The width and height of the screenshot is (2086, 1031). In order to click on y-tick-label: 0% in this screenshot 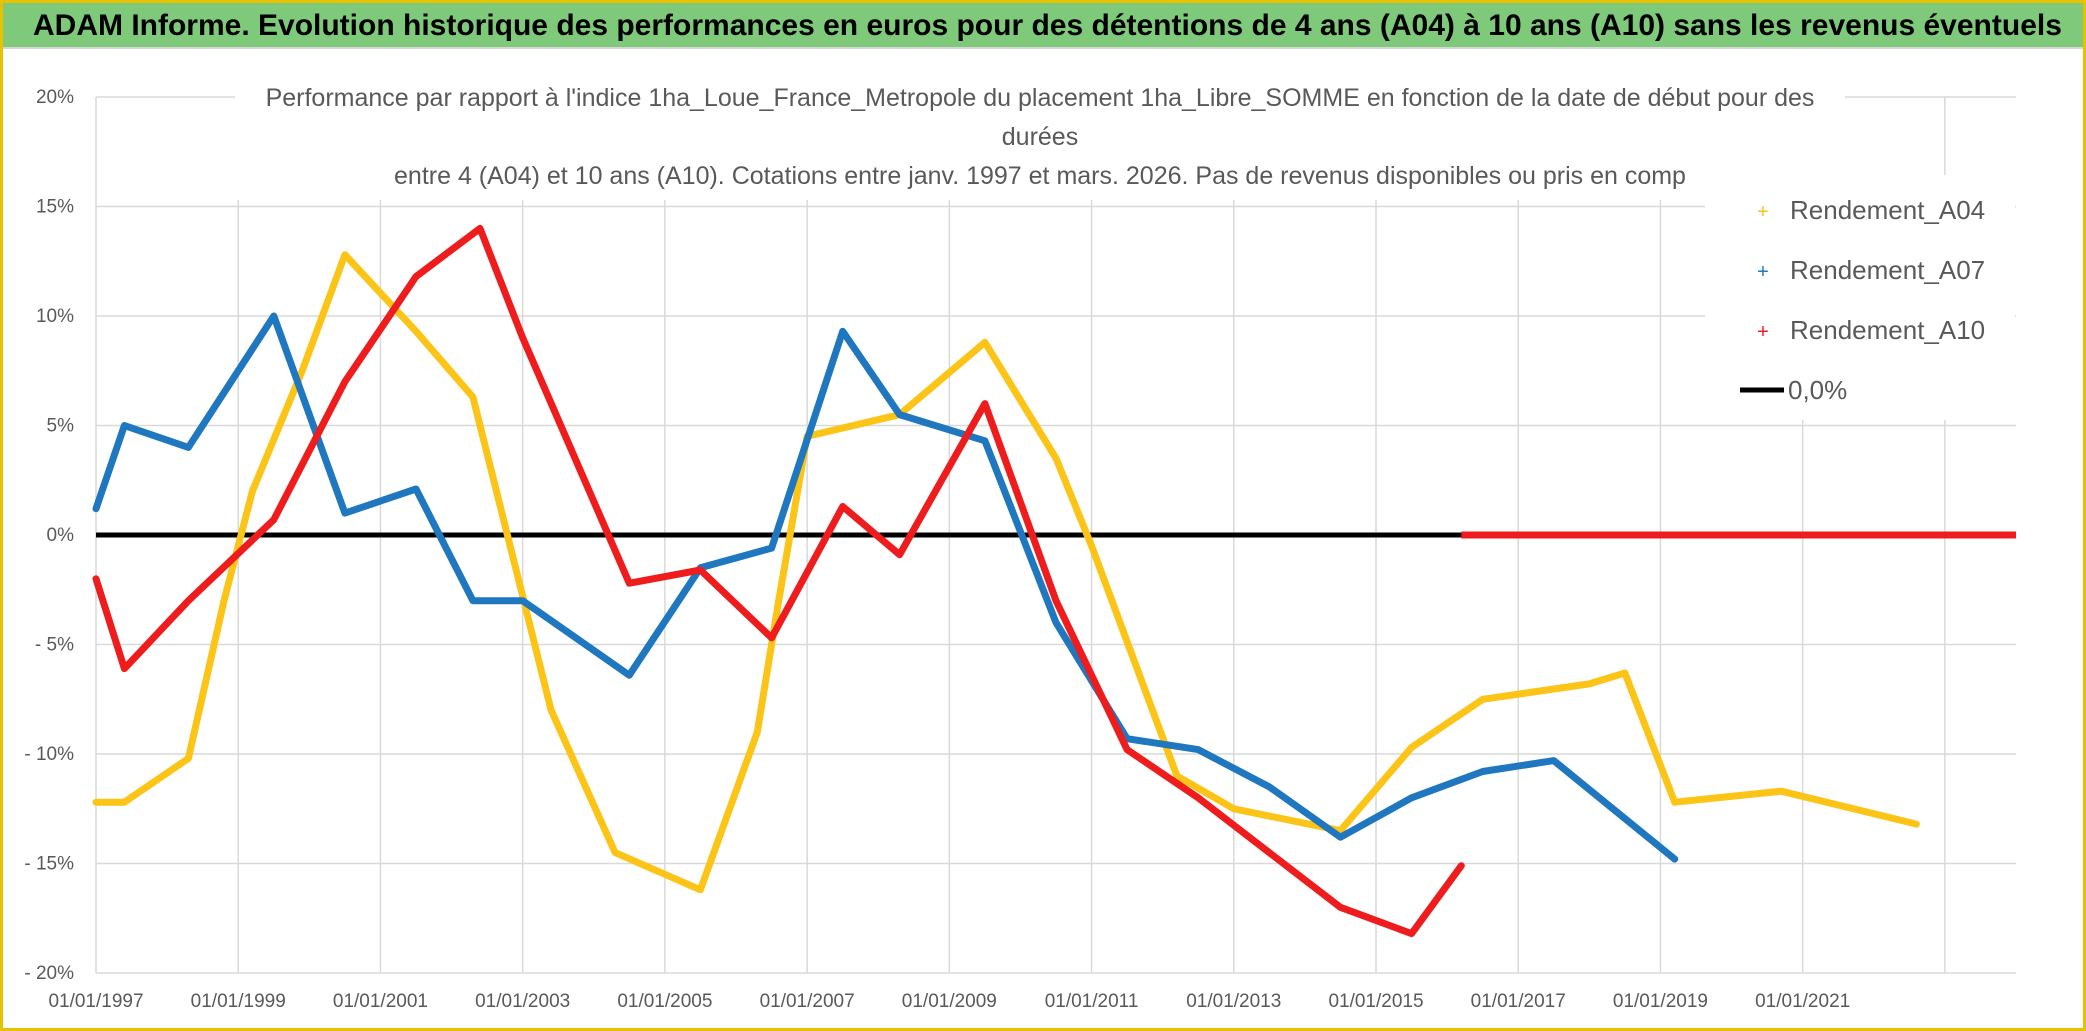, I will do `click(61, 535)`.